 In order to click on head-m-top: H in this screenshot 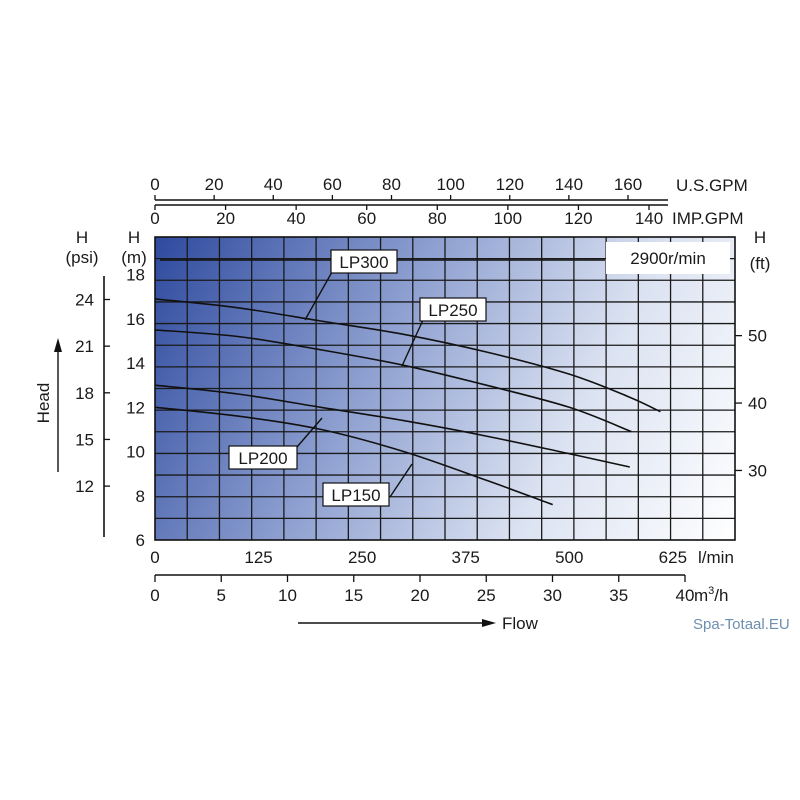, I will do `click(134, 237)`.